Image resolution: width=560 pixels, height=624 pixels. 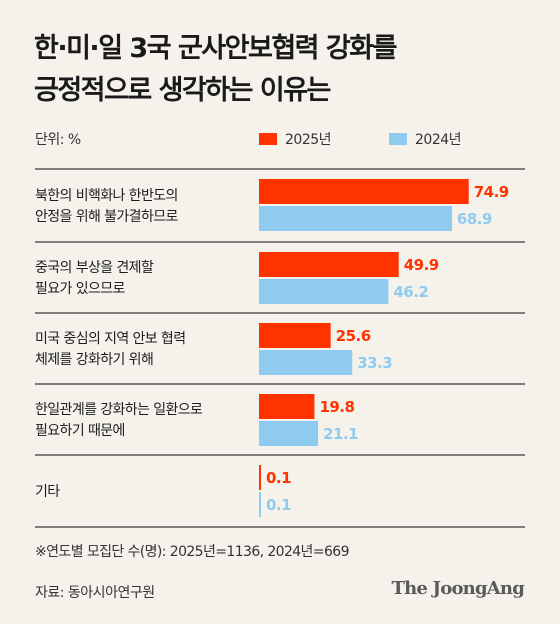 I want to click on value-label-2024-3: 33.3, so click(x=374, y=363).